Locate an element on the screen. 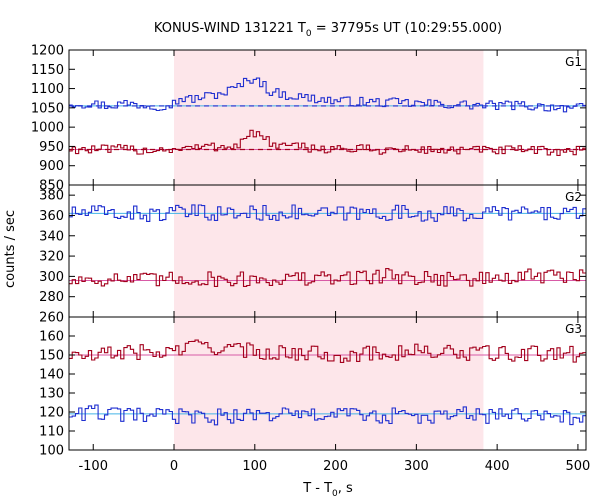 The image size is (600, 500). count-rate-g2-blue is located at coordinates (327, 213).